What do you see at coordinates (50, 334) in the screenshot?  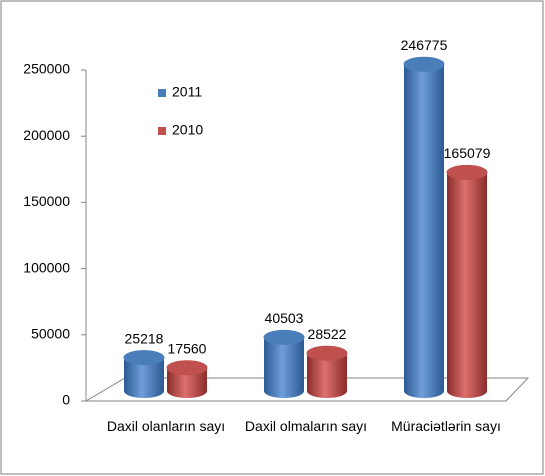 I see `y-tick-label: 50000` at bounding box center [50, 334].